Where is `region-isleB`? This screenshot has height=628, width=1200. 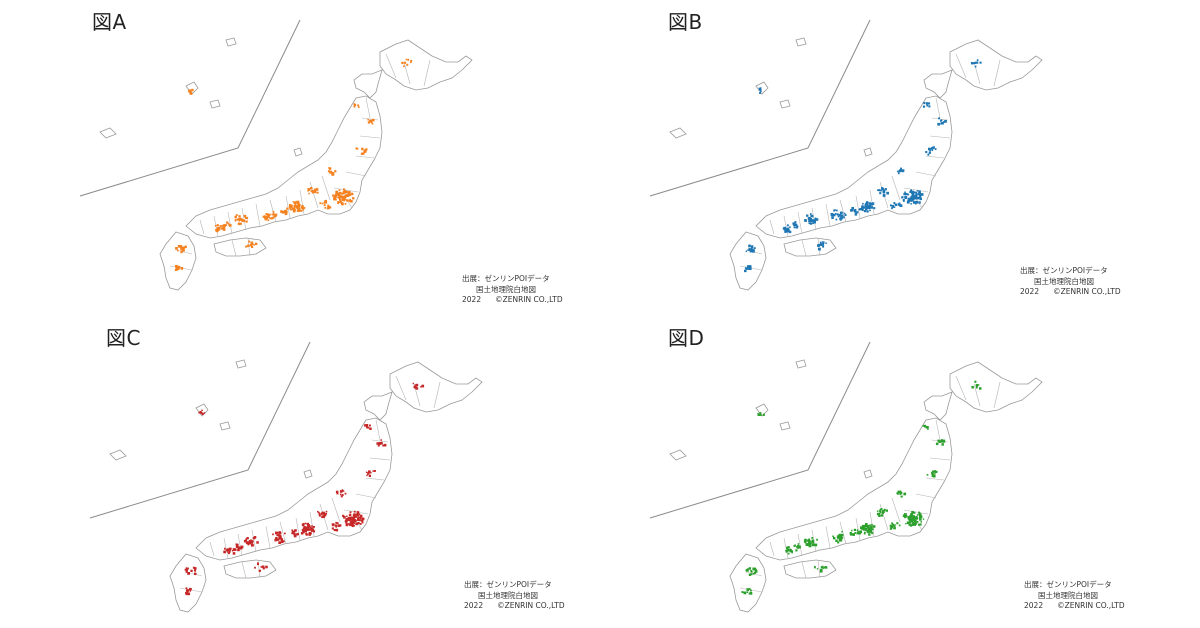
region-isleB is located at coordinates (118, 455).